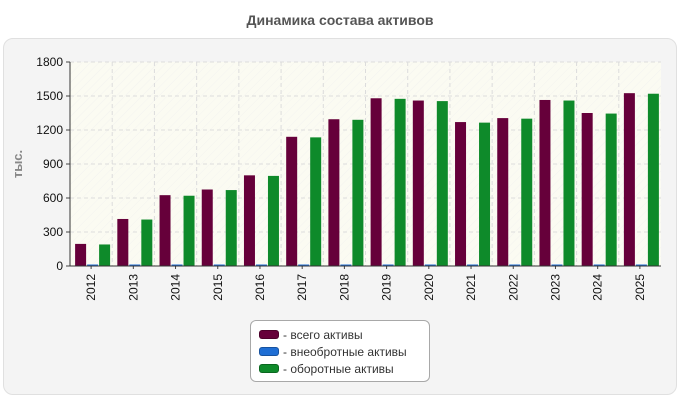 The height and width of the screenshot is (400, 680). What do you see at coordinates (323, 334) in the screenshot?
I see `legend-label-total: - всего активы` at bounding box center [323, 334].